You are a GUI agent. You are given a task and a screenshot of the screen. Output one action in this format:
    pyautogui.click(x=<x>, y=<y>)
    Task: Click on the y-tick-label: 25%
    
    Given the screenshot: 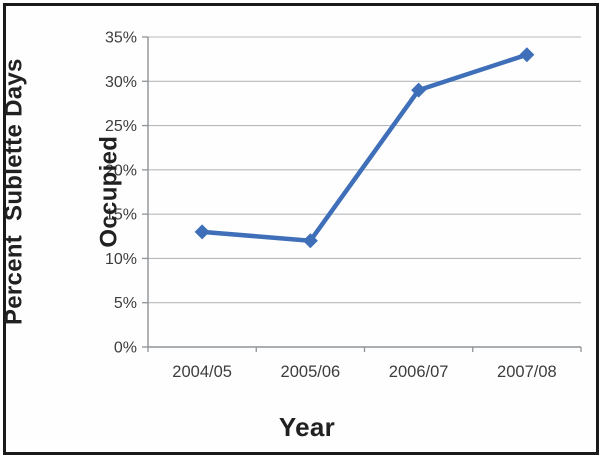 What is the action you would take?
    pyautogui.click(x=121, y=126)
    